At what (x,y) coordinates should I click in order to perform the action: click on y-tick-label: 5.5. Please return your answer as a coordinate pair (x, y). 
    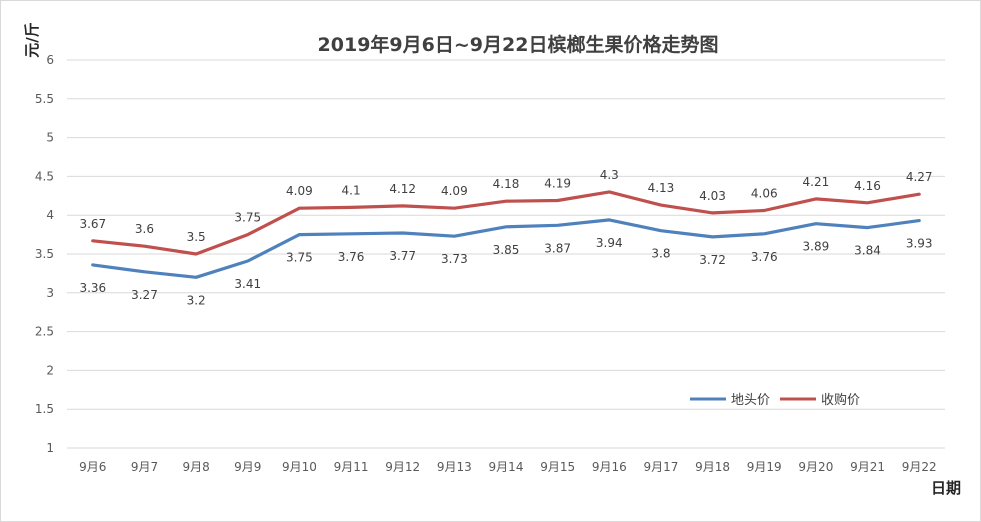
    Looking at the image, I should click on (44, 99).